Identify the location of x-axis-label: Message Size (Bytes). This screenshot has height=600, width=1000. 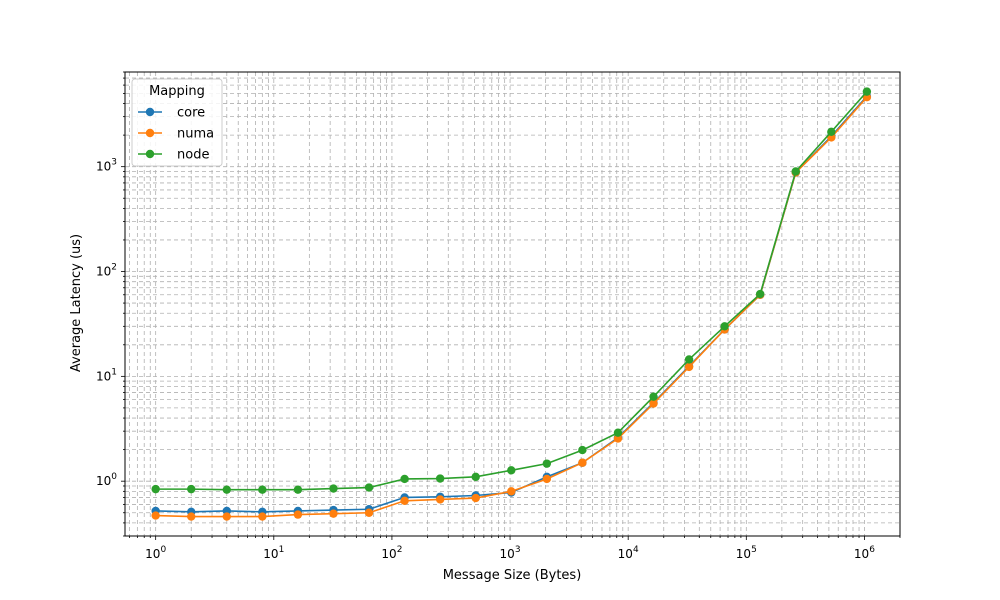
(512, 575).